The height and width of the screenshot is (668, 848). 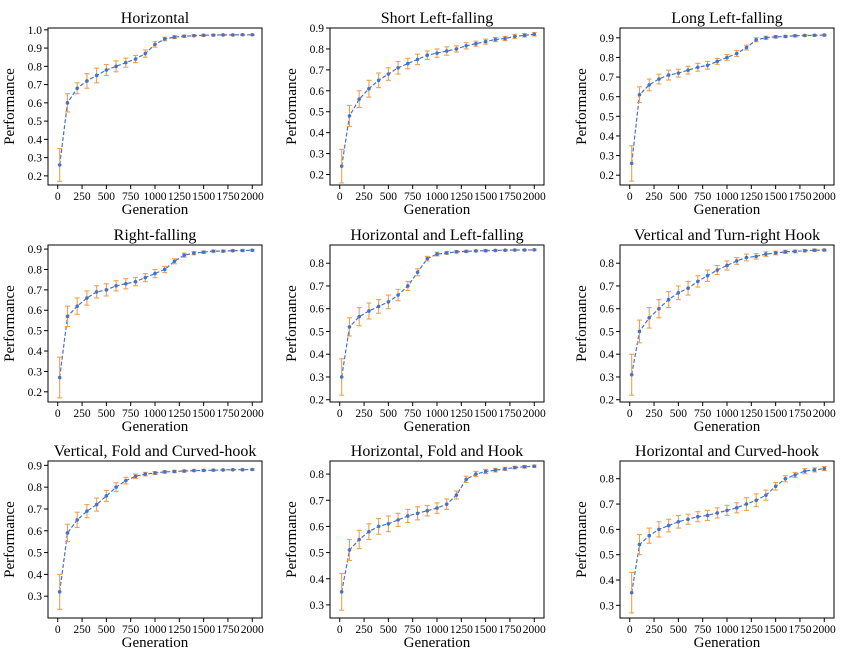 What do you see at coordinates (799, 414) in the screenshot?
I see `x-tick-label: 1750` at bounding box center [799, 414].